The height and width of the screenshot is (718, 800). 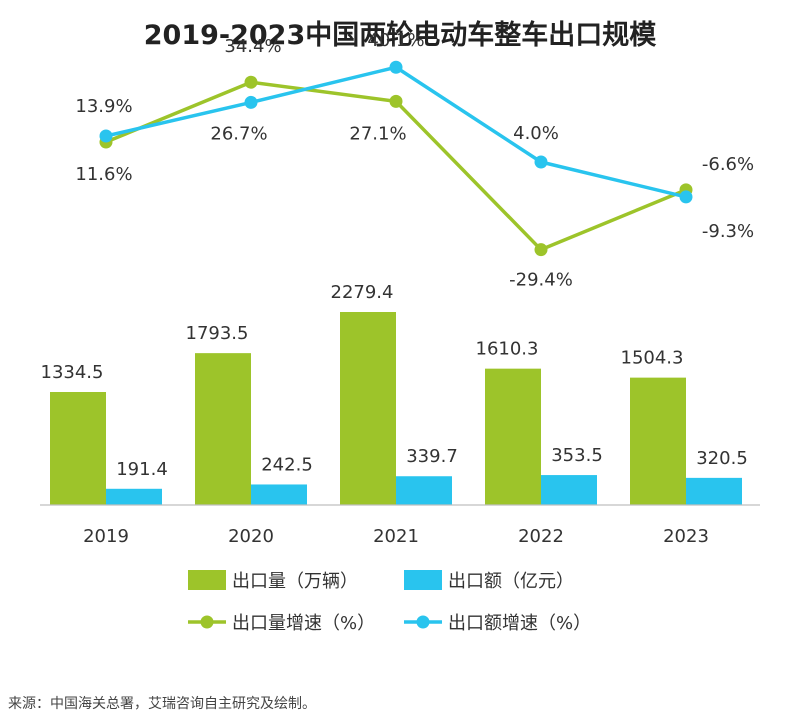 I want to click on volume-label-2022: 1610.3, so click(x=507, y=349).